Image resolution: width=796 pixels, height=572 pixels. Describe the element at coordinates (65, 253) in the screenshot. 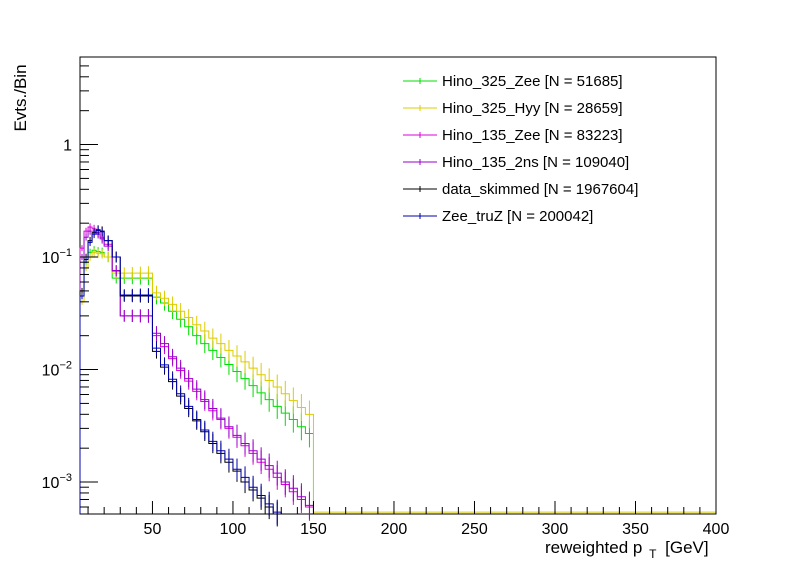

I see `y-tick-label-exponent: −1` at that location.